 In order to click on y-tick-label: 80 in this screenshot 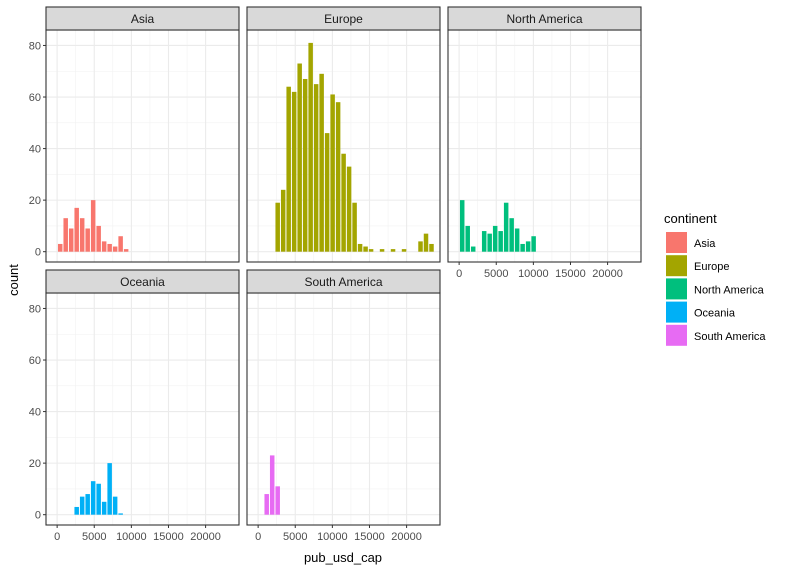, I will do `click(35, 46)`.